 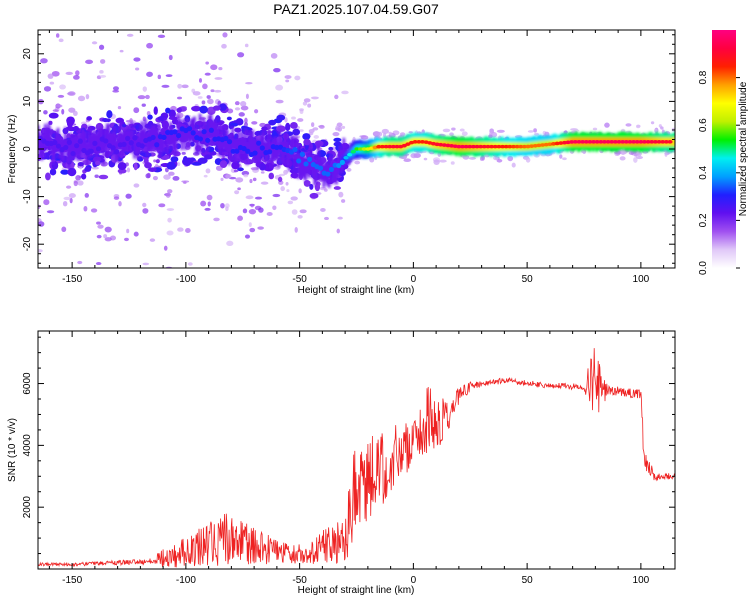 I want to click on y-tick-label: -10, so click(x=27, y=196).